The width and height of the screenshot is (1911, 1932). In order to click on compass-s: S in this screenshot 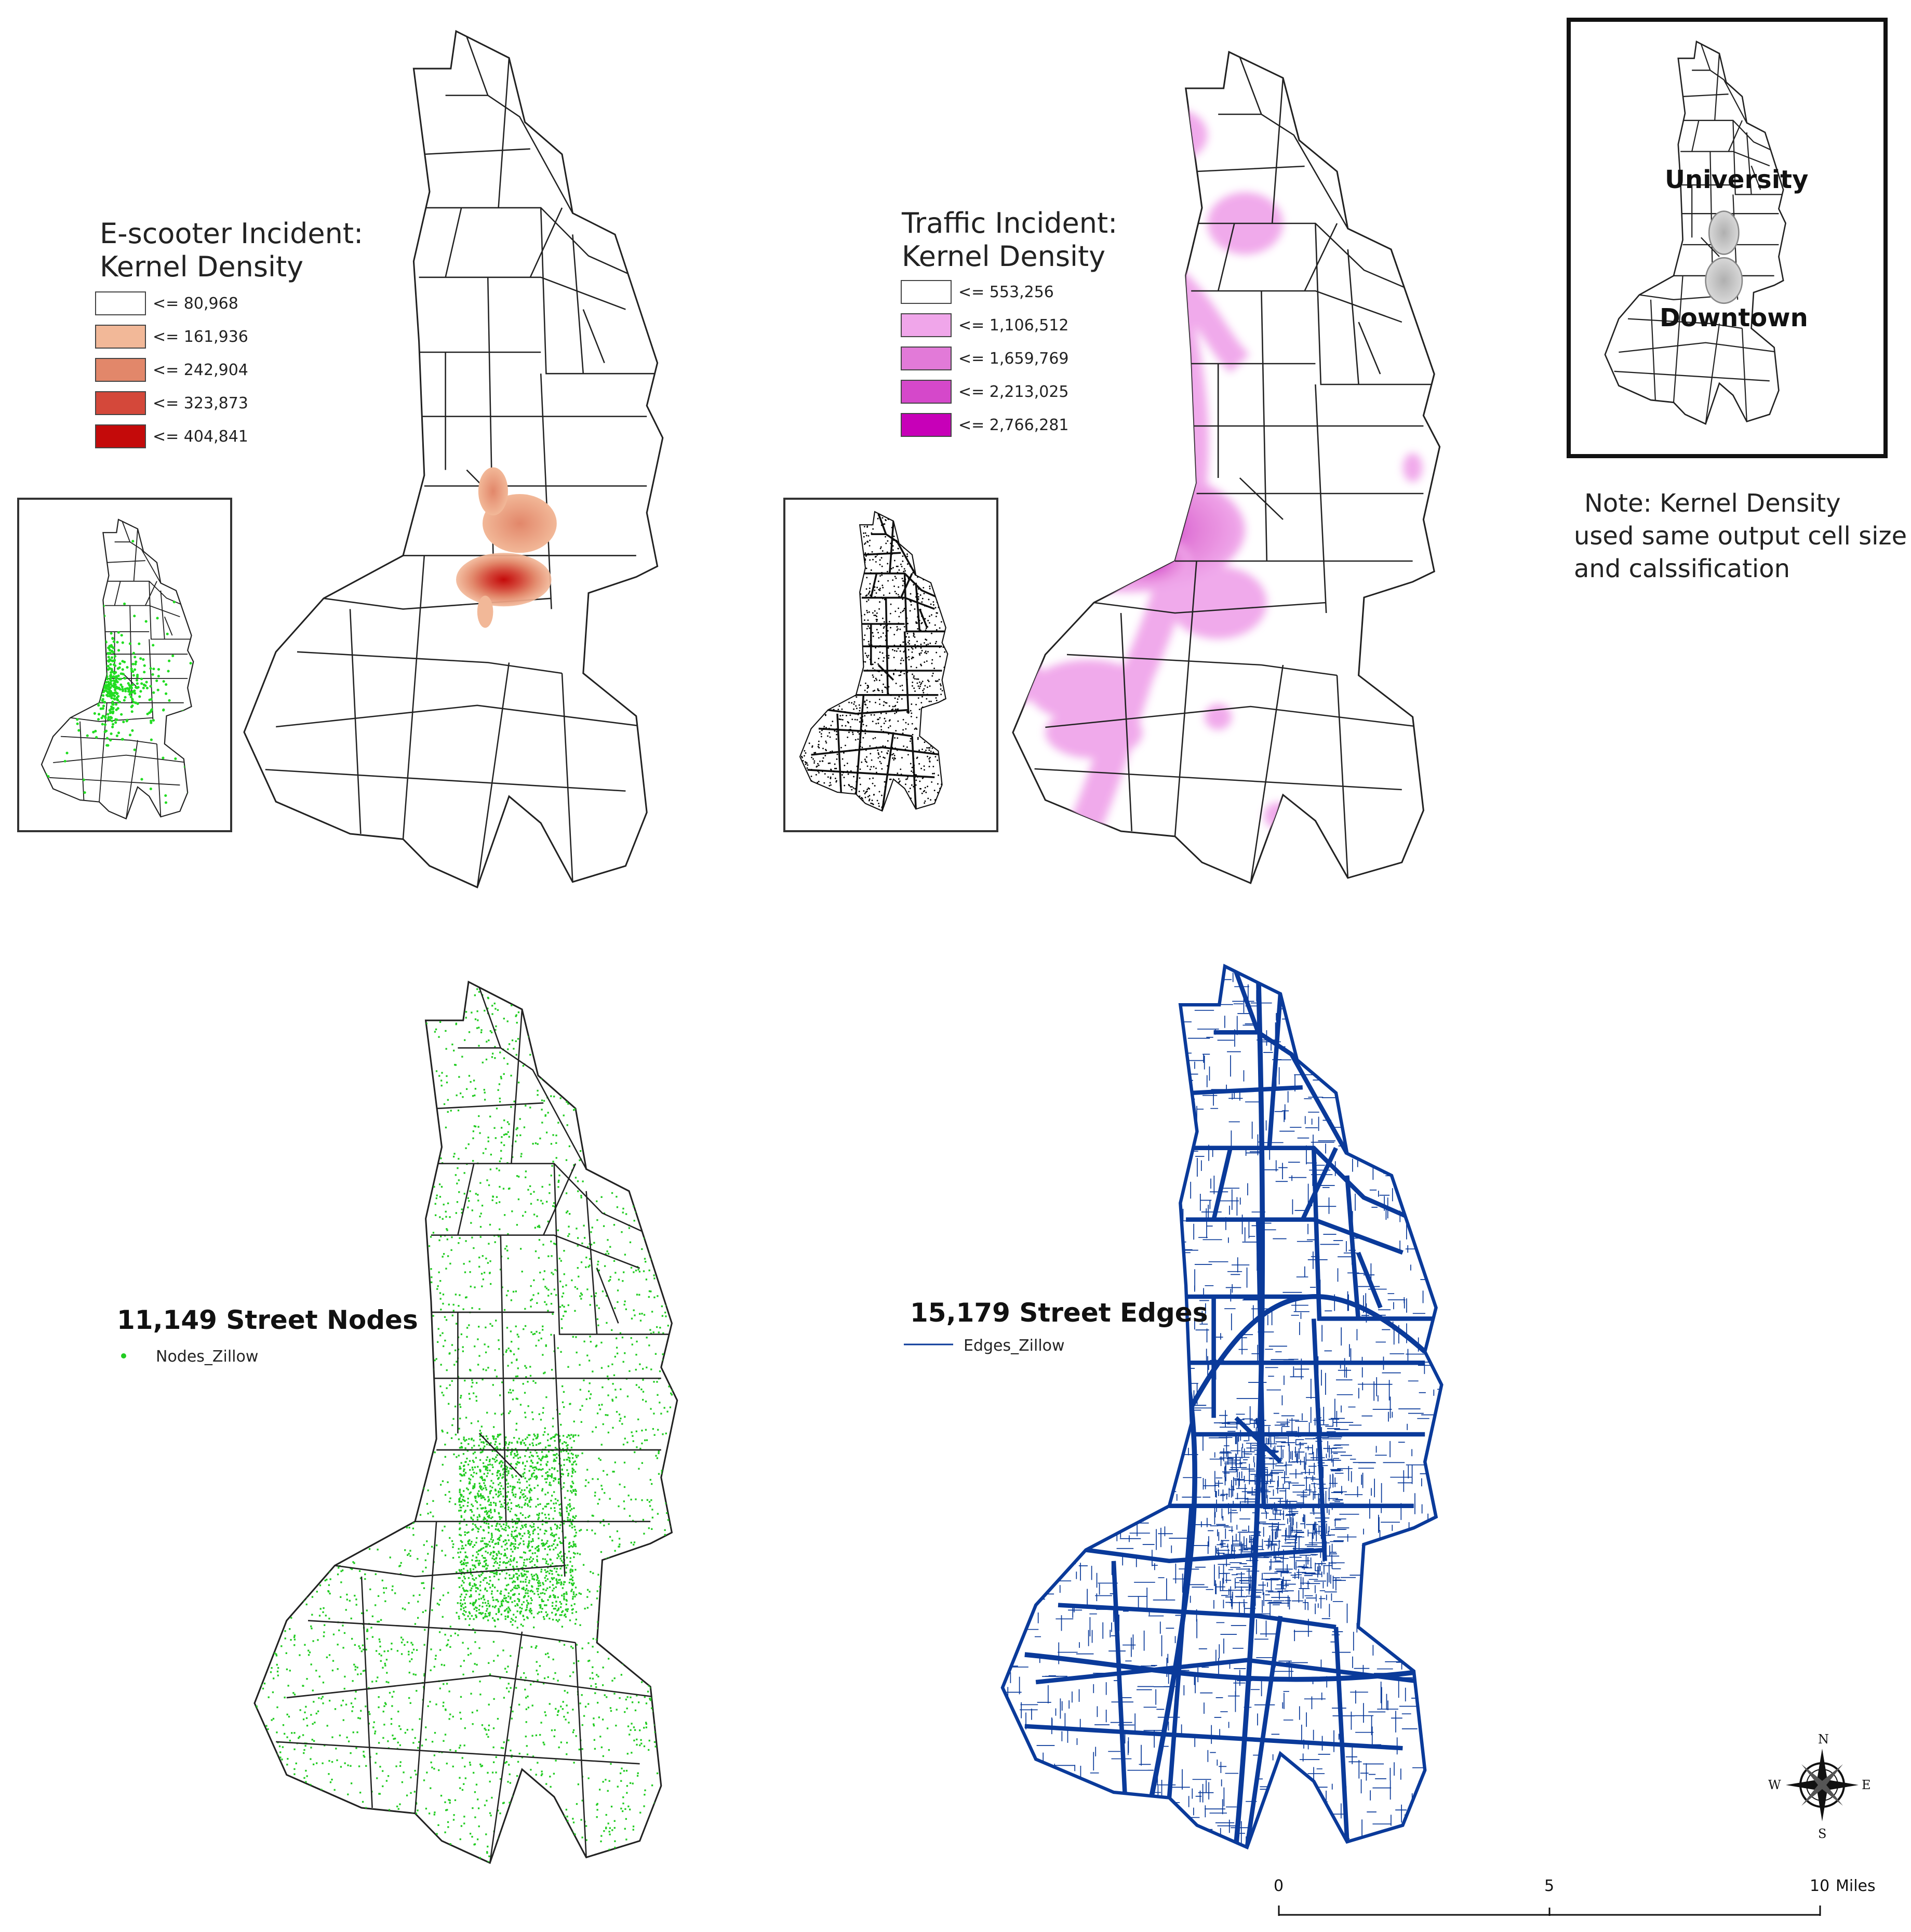, I will do `click(1822, 1834)`.